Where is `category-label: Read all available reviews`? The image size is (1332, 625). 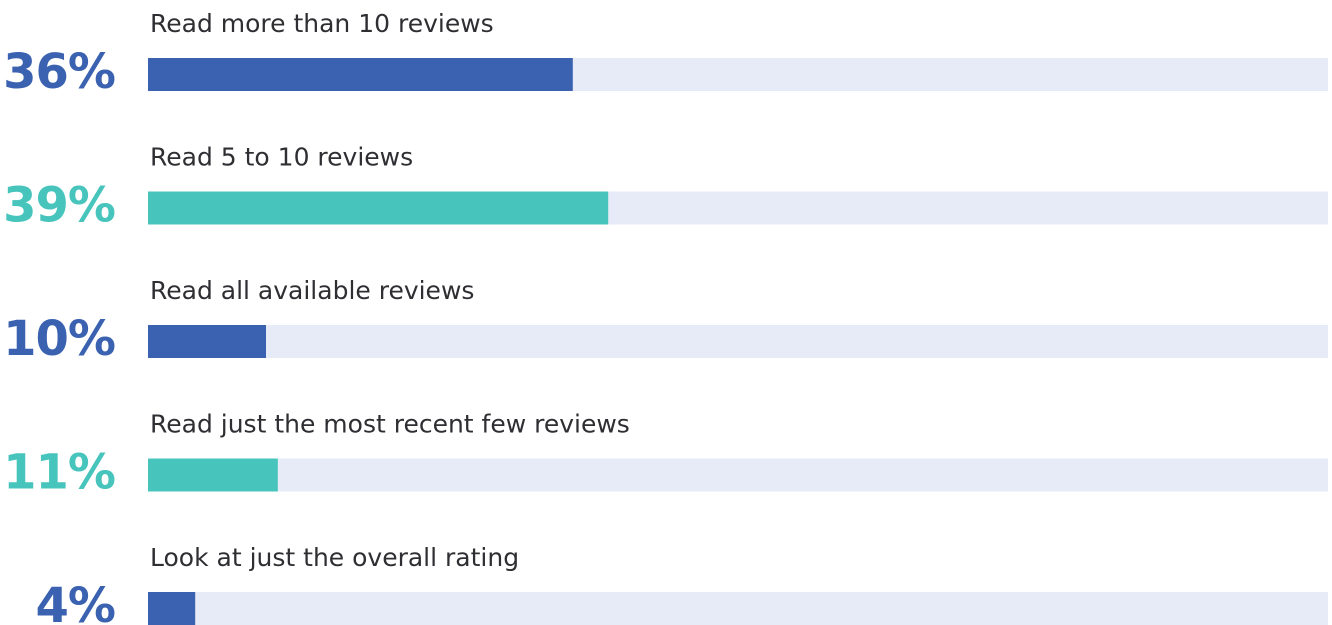
category-label: Read all available reviews is located at coordinates (312, 290).